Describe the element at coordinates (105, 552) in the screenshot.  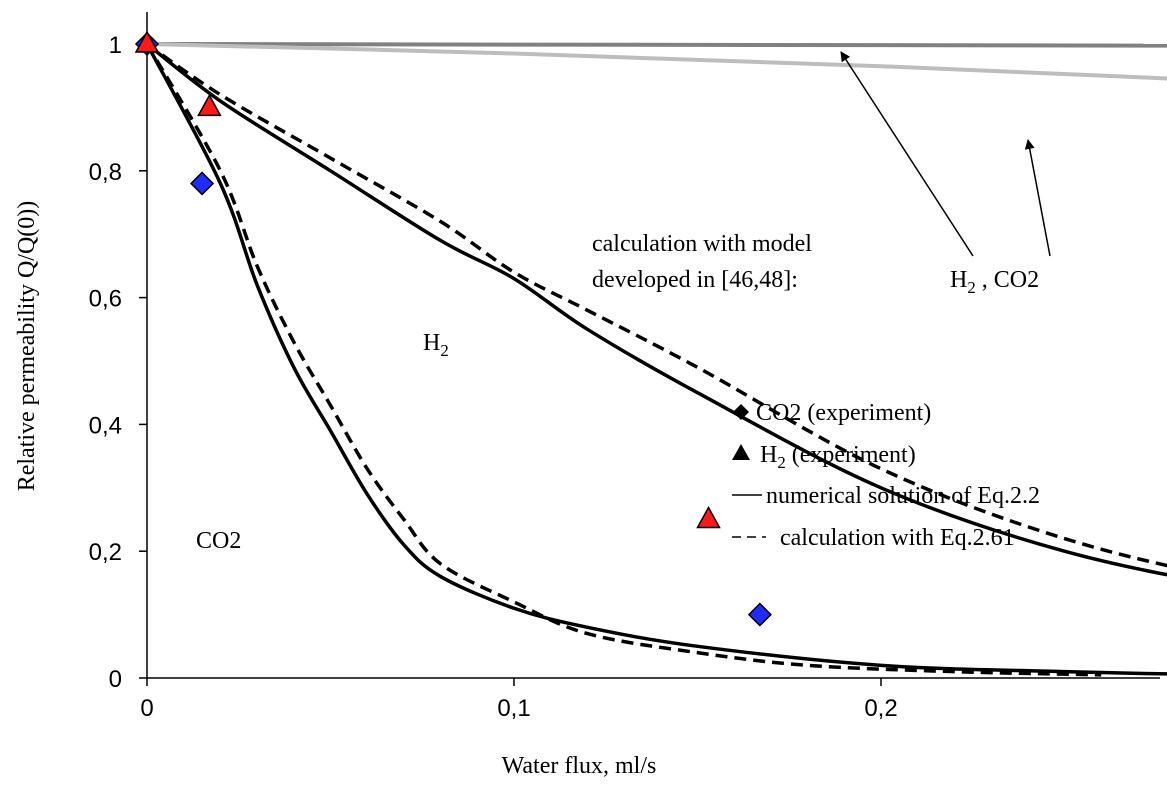
I see `y-tick-label: 0,2` at that location.